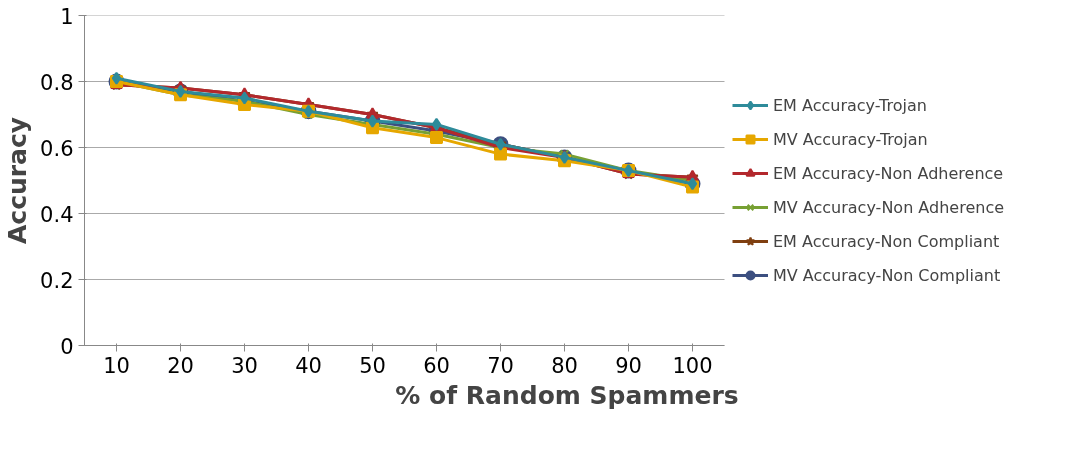  What do you see at coordinates (180, 365) in the screenshot?
I see `x-tick-label: 20` at bounding box center [180, 365].